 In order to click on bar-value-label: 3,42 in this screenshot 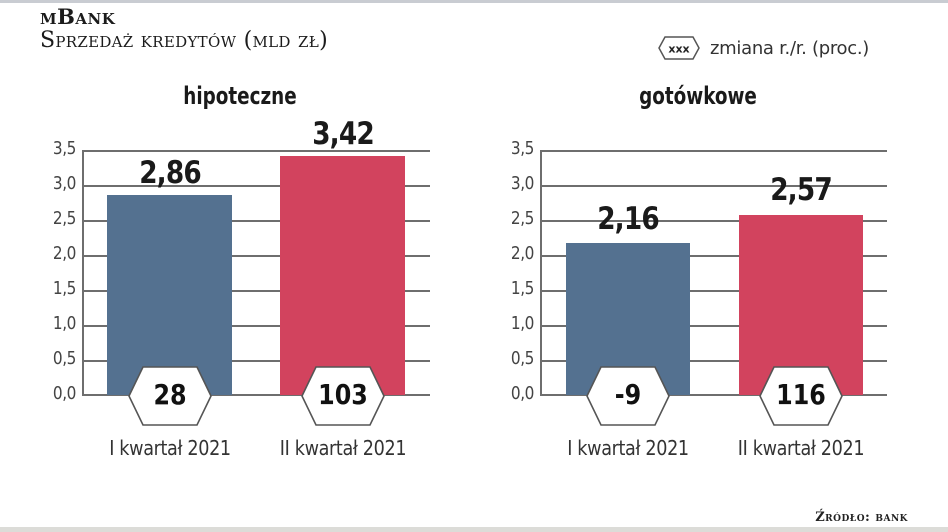, I will do `click(343, 134)`.